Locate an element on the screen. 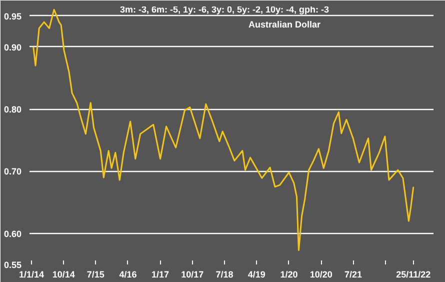 This screenshot has width=445, height=282. y-tick-label: 0.60 is located at coordinates (13, 233).